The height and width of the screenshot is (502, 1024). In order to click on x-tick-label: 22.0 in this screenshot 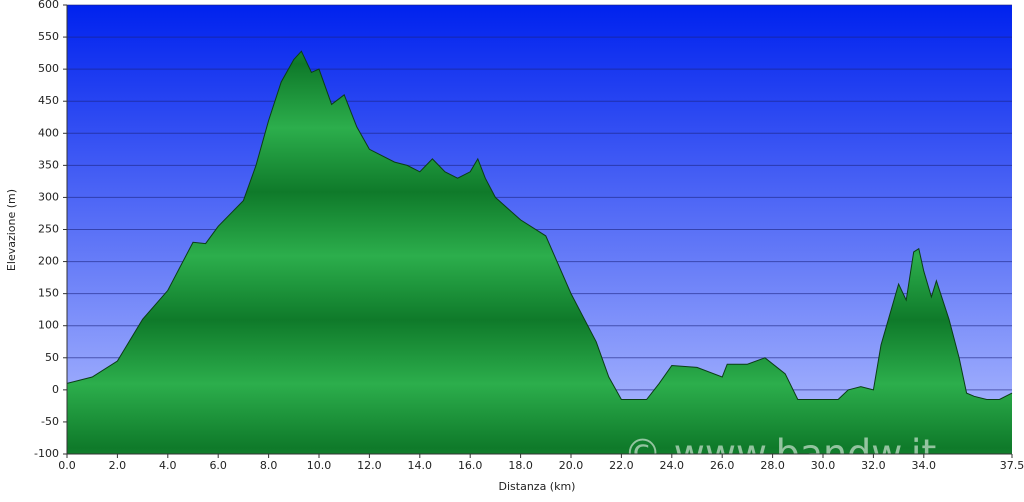, I will do `click(621, 465)`.